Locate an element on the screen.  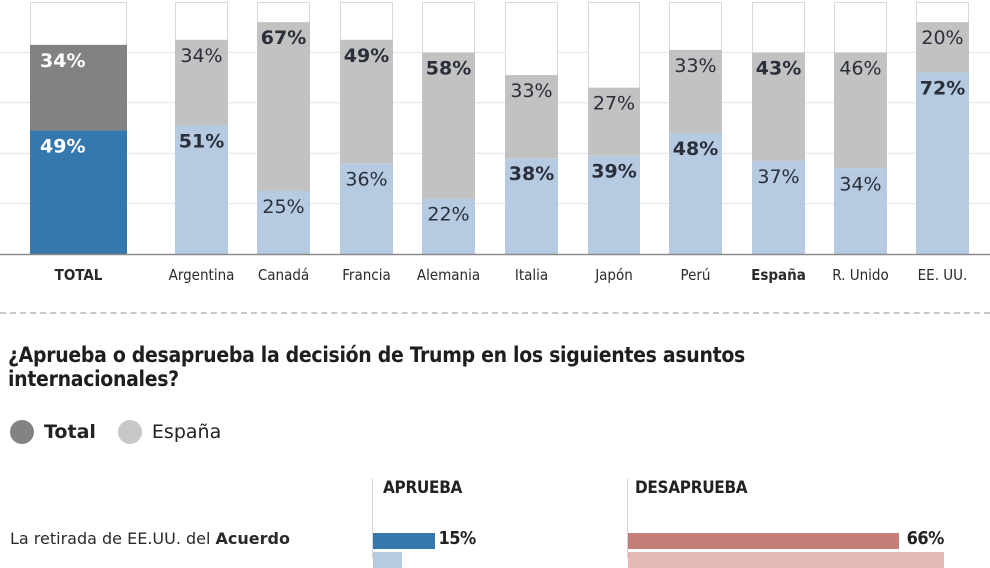
value-aprueba-total: 15% is located at coordinates (457, 538).